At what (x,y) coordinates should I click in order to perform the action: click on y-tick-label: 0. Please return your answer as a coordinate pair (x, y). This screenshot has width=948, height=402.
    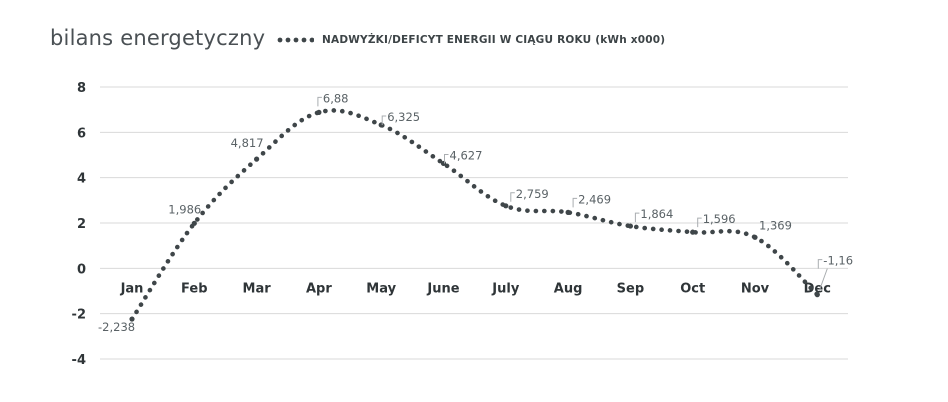
    Looking at the image, I should click on (81, 269).